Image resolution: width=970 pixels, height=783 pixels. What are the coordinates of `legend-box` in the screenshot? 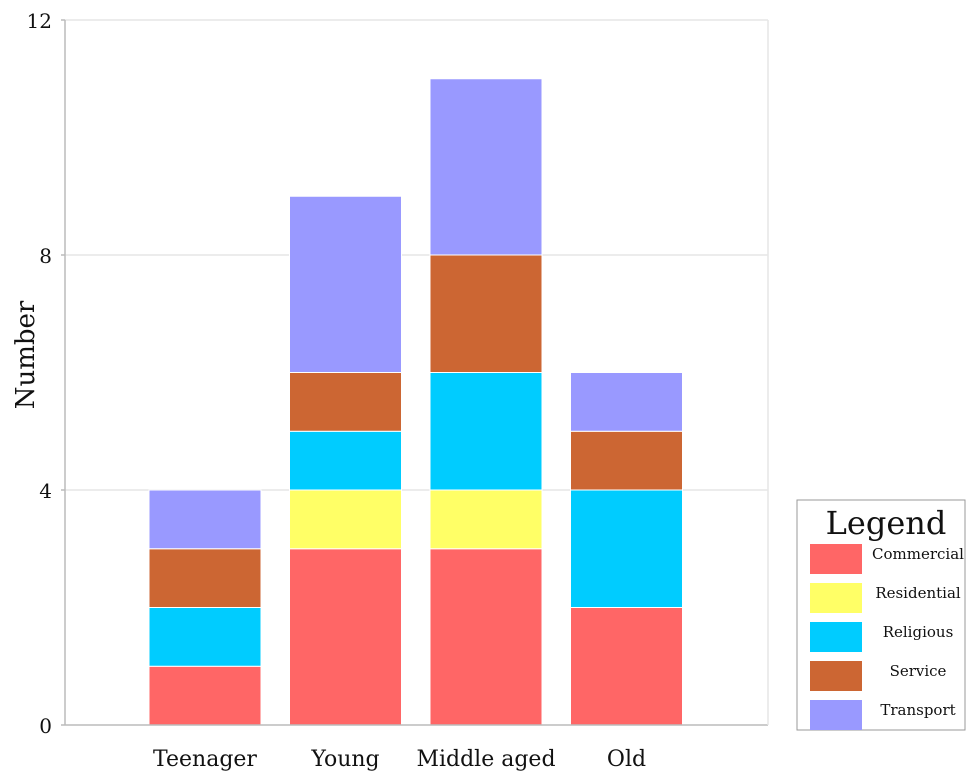 It's located at (881, 615).